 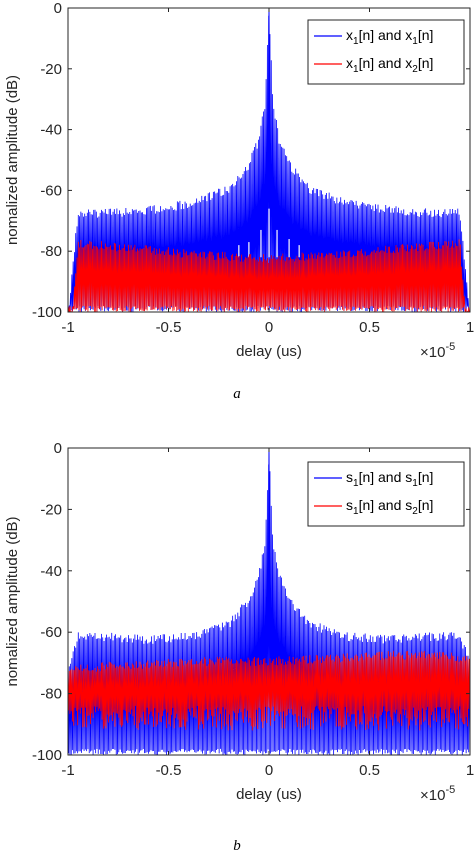 I want to click on legend: s1[n] and s1[n] s1[n] and s2[n], so click(x=386, y=494).